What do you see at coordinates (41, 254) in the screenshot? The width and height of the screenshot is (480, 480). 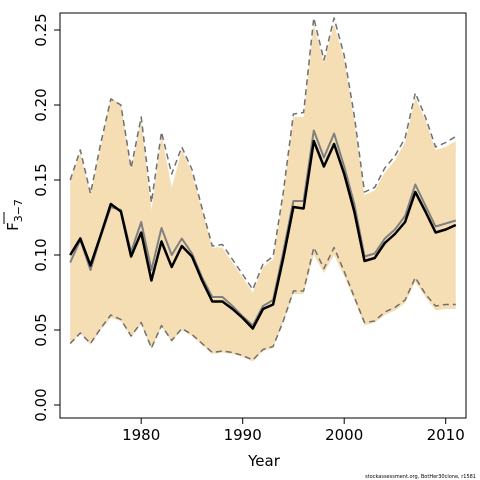 I see `y-tick-label-2: 0.10` at bounding box center [41, 254].